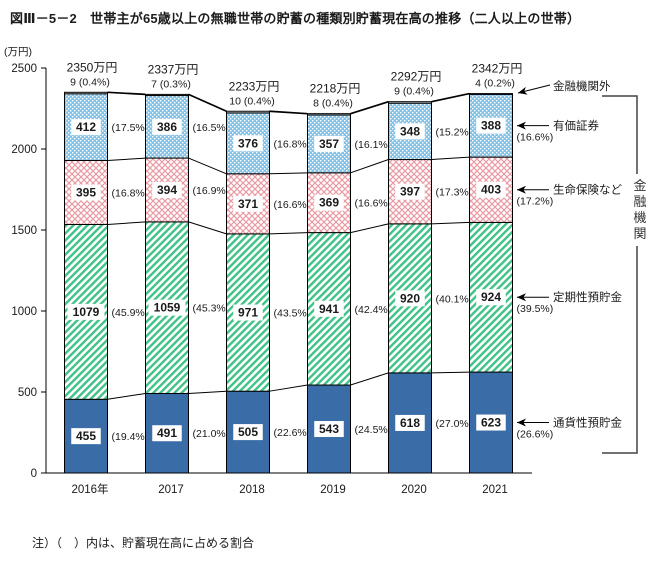 Image resolution: width=668 pixels, height=569 pixels. What do you see at coordinates (535, 202) in the screenshot?
I see `segment-percent: (17.2%)` at bounding box center [535, 202].